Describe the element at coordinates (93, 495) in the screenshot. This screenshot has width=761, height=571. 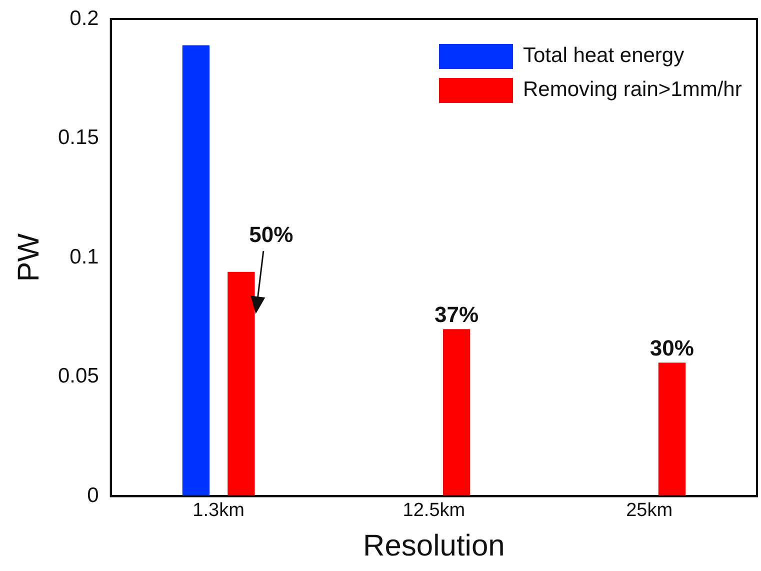
I see `y-tick-label: 0` at that location.